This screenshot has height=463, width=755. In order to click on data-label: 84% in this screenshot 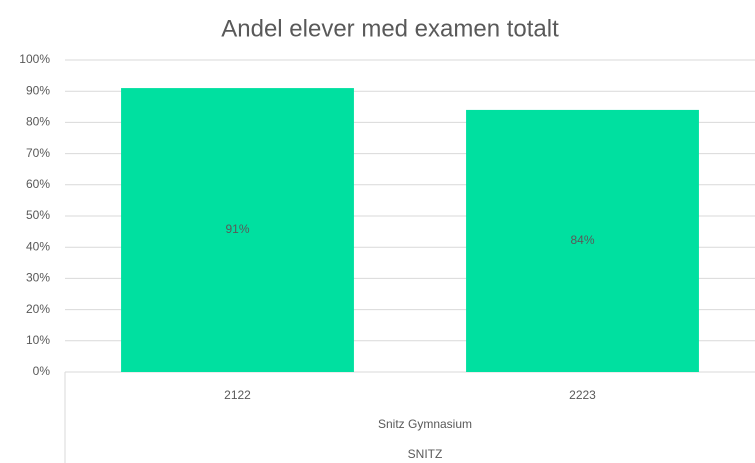, I will do `click(582, 240)`.